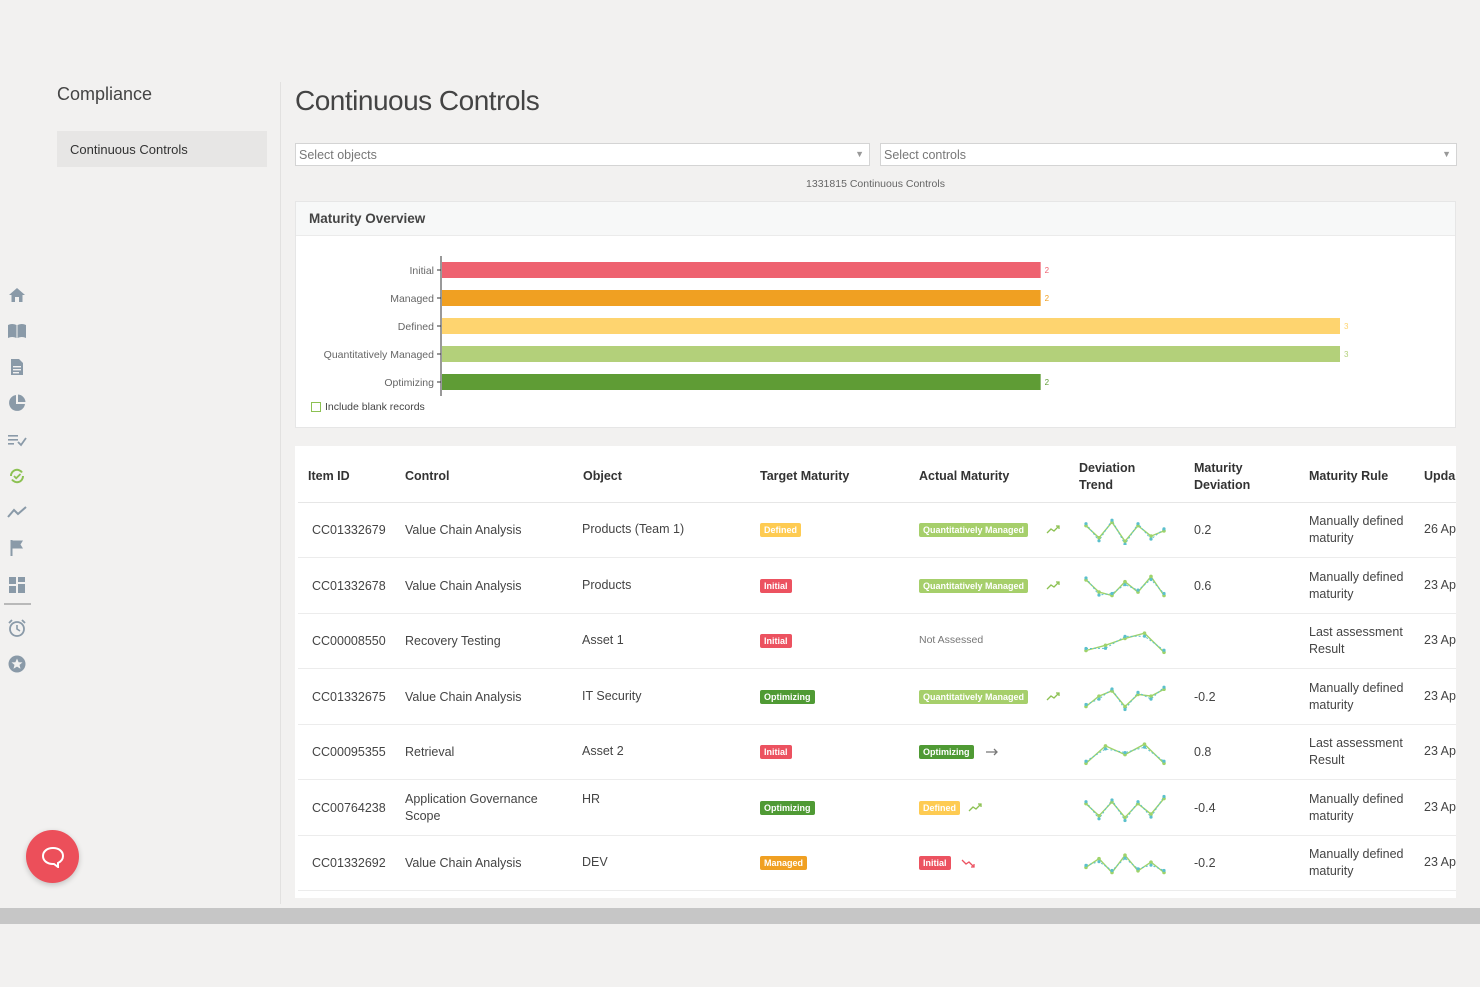 The image size is (1480, 987). What do you see at coordinates (409, 383) in the screenshot?
I see `chart-category-label: Optimizing` at bounding box center [409, 383].